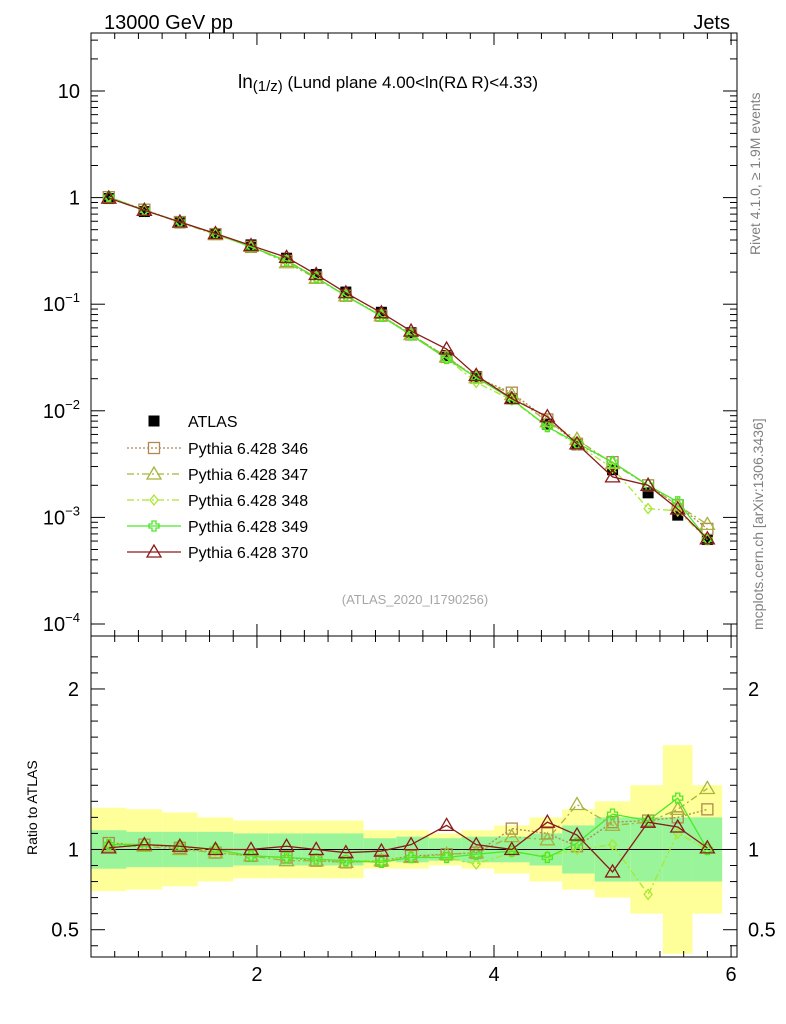  Describe the element at coordinates (61, 623) in the screenshot. I see `y-tick-label: 10⁻⁴` at that location.